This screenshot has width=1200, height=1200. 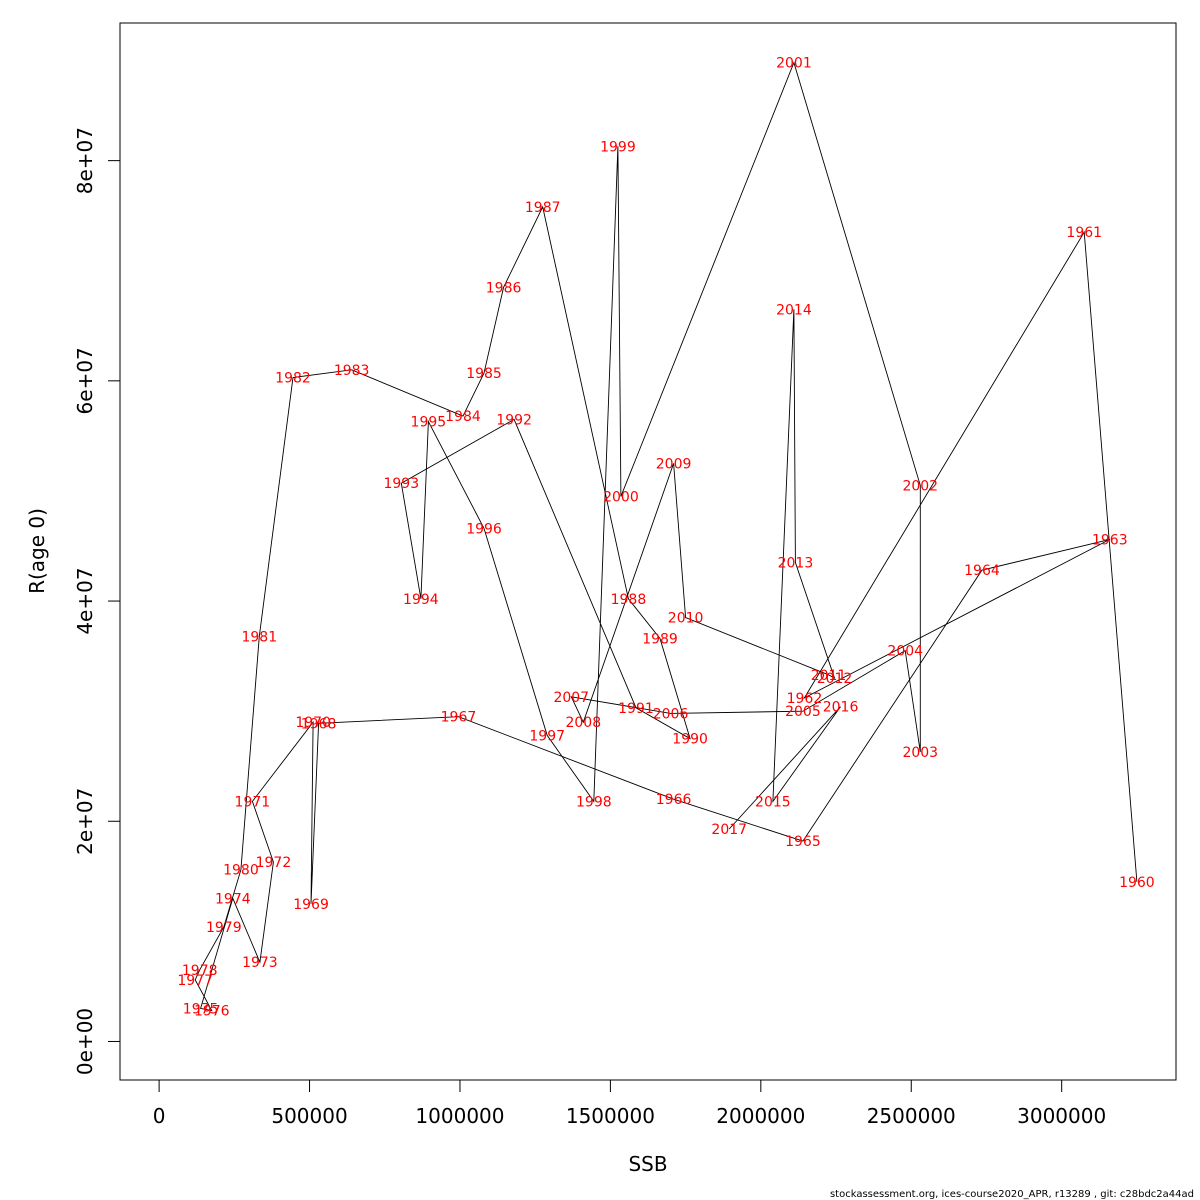 What do you see at coordinates (660, 639) in the screenshot?
I see `point-label-1989: 1989` at bounding box center [660, 639].